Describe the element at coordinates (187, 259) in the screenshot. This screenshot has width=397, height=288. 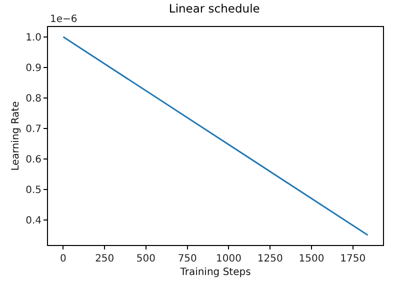
I see `x-tick-label: 750` at that location.